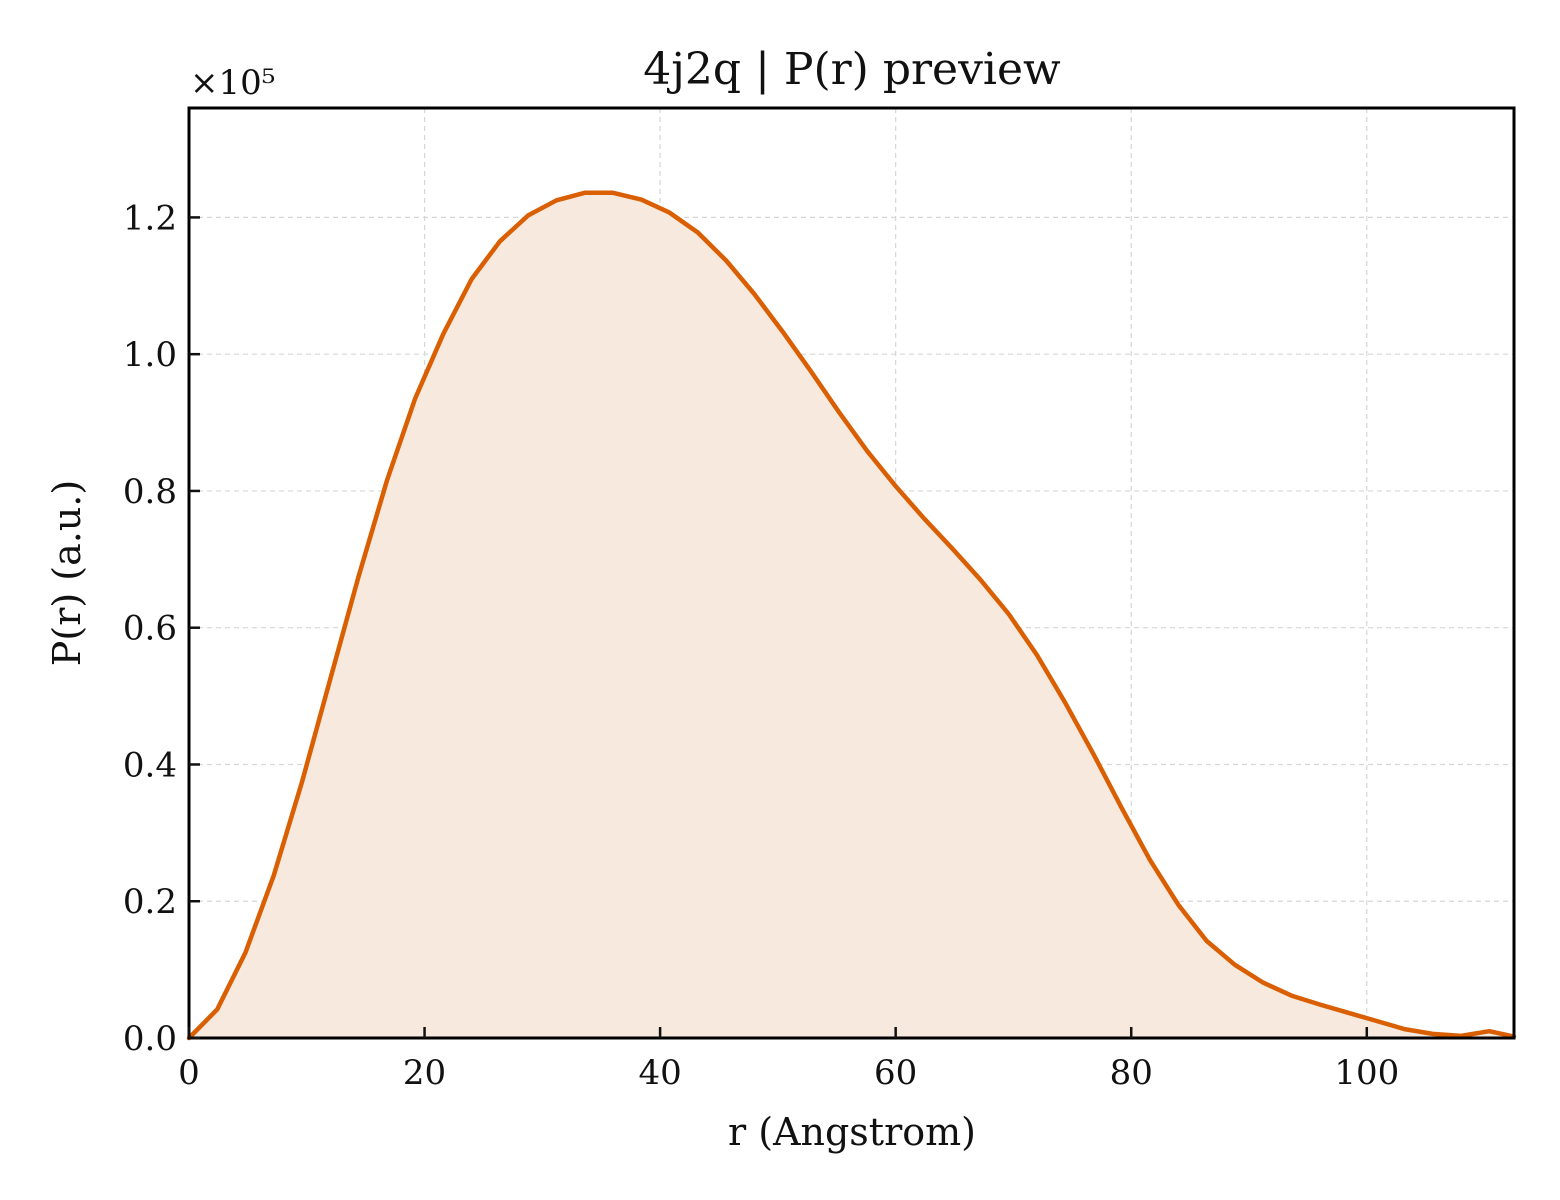  What do you see at coordinates (189, 1073) in the screenshot?
I see `x-tick-label: 0` at bounding box center [189, 1073].